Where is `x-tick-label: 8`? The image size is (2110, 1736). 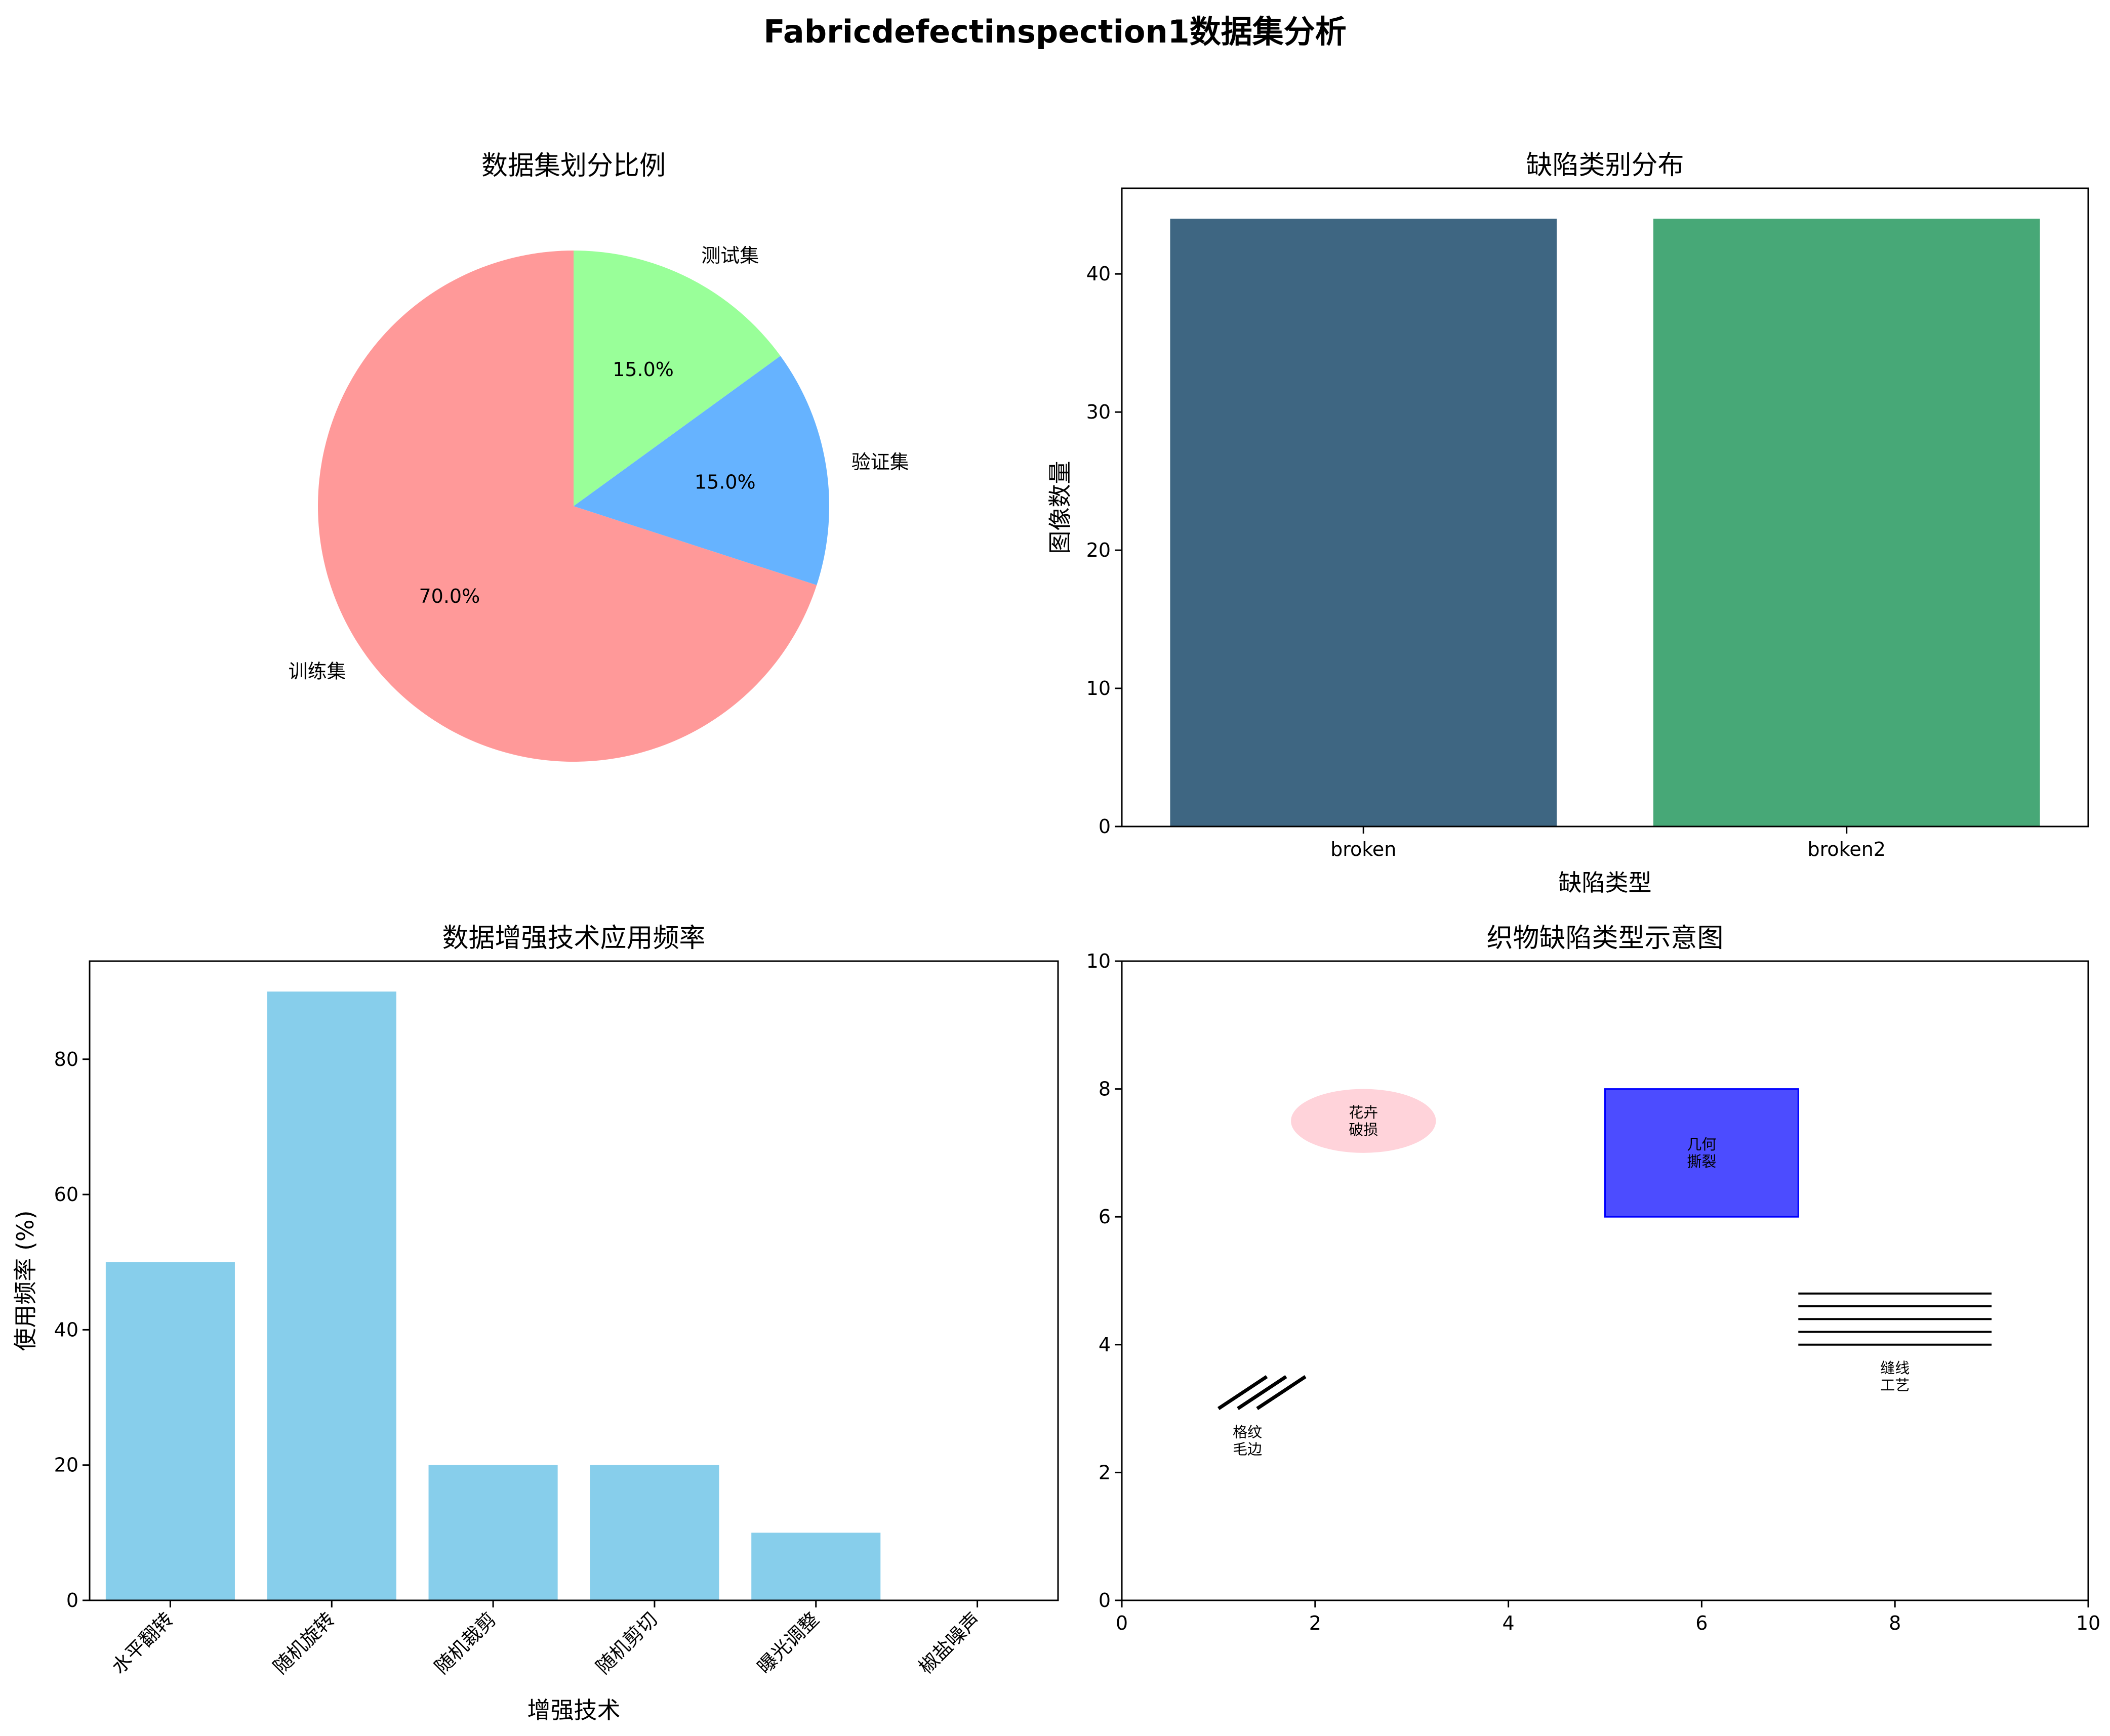 x-tick-label: 8 is located at coordinates (1895, 1623).